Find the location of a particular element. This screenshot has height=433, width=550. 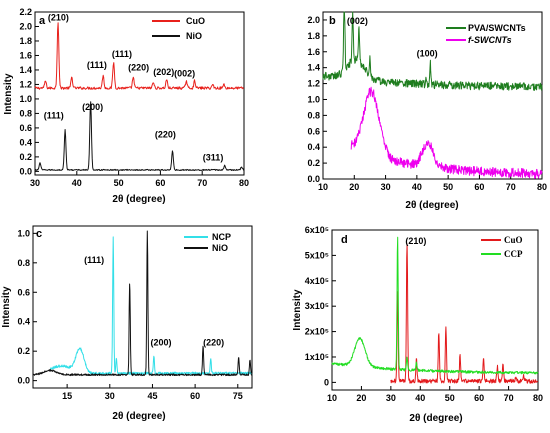

x-tick-label: 75 is located at coordinates (238, 396).